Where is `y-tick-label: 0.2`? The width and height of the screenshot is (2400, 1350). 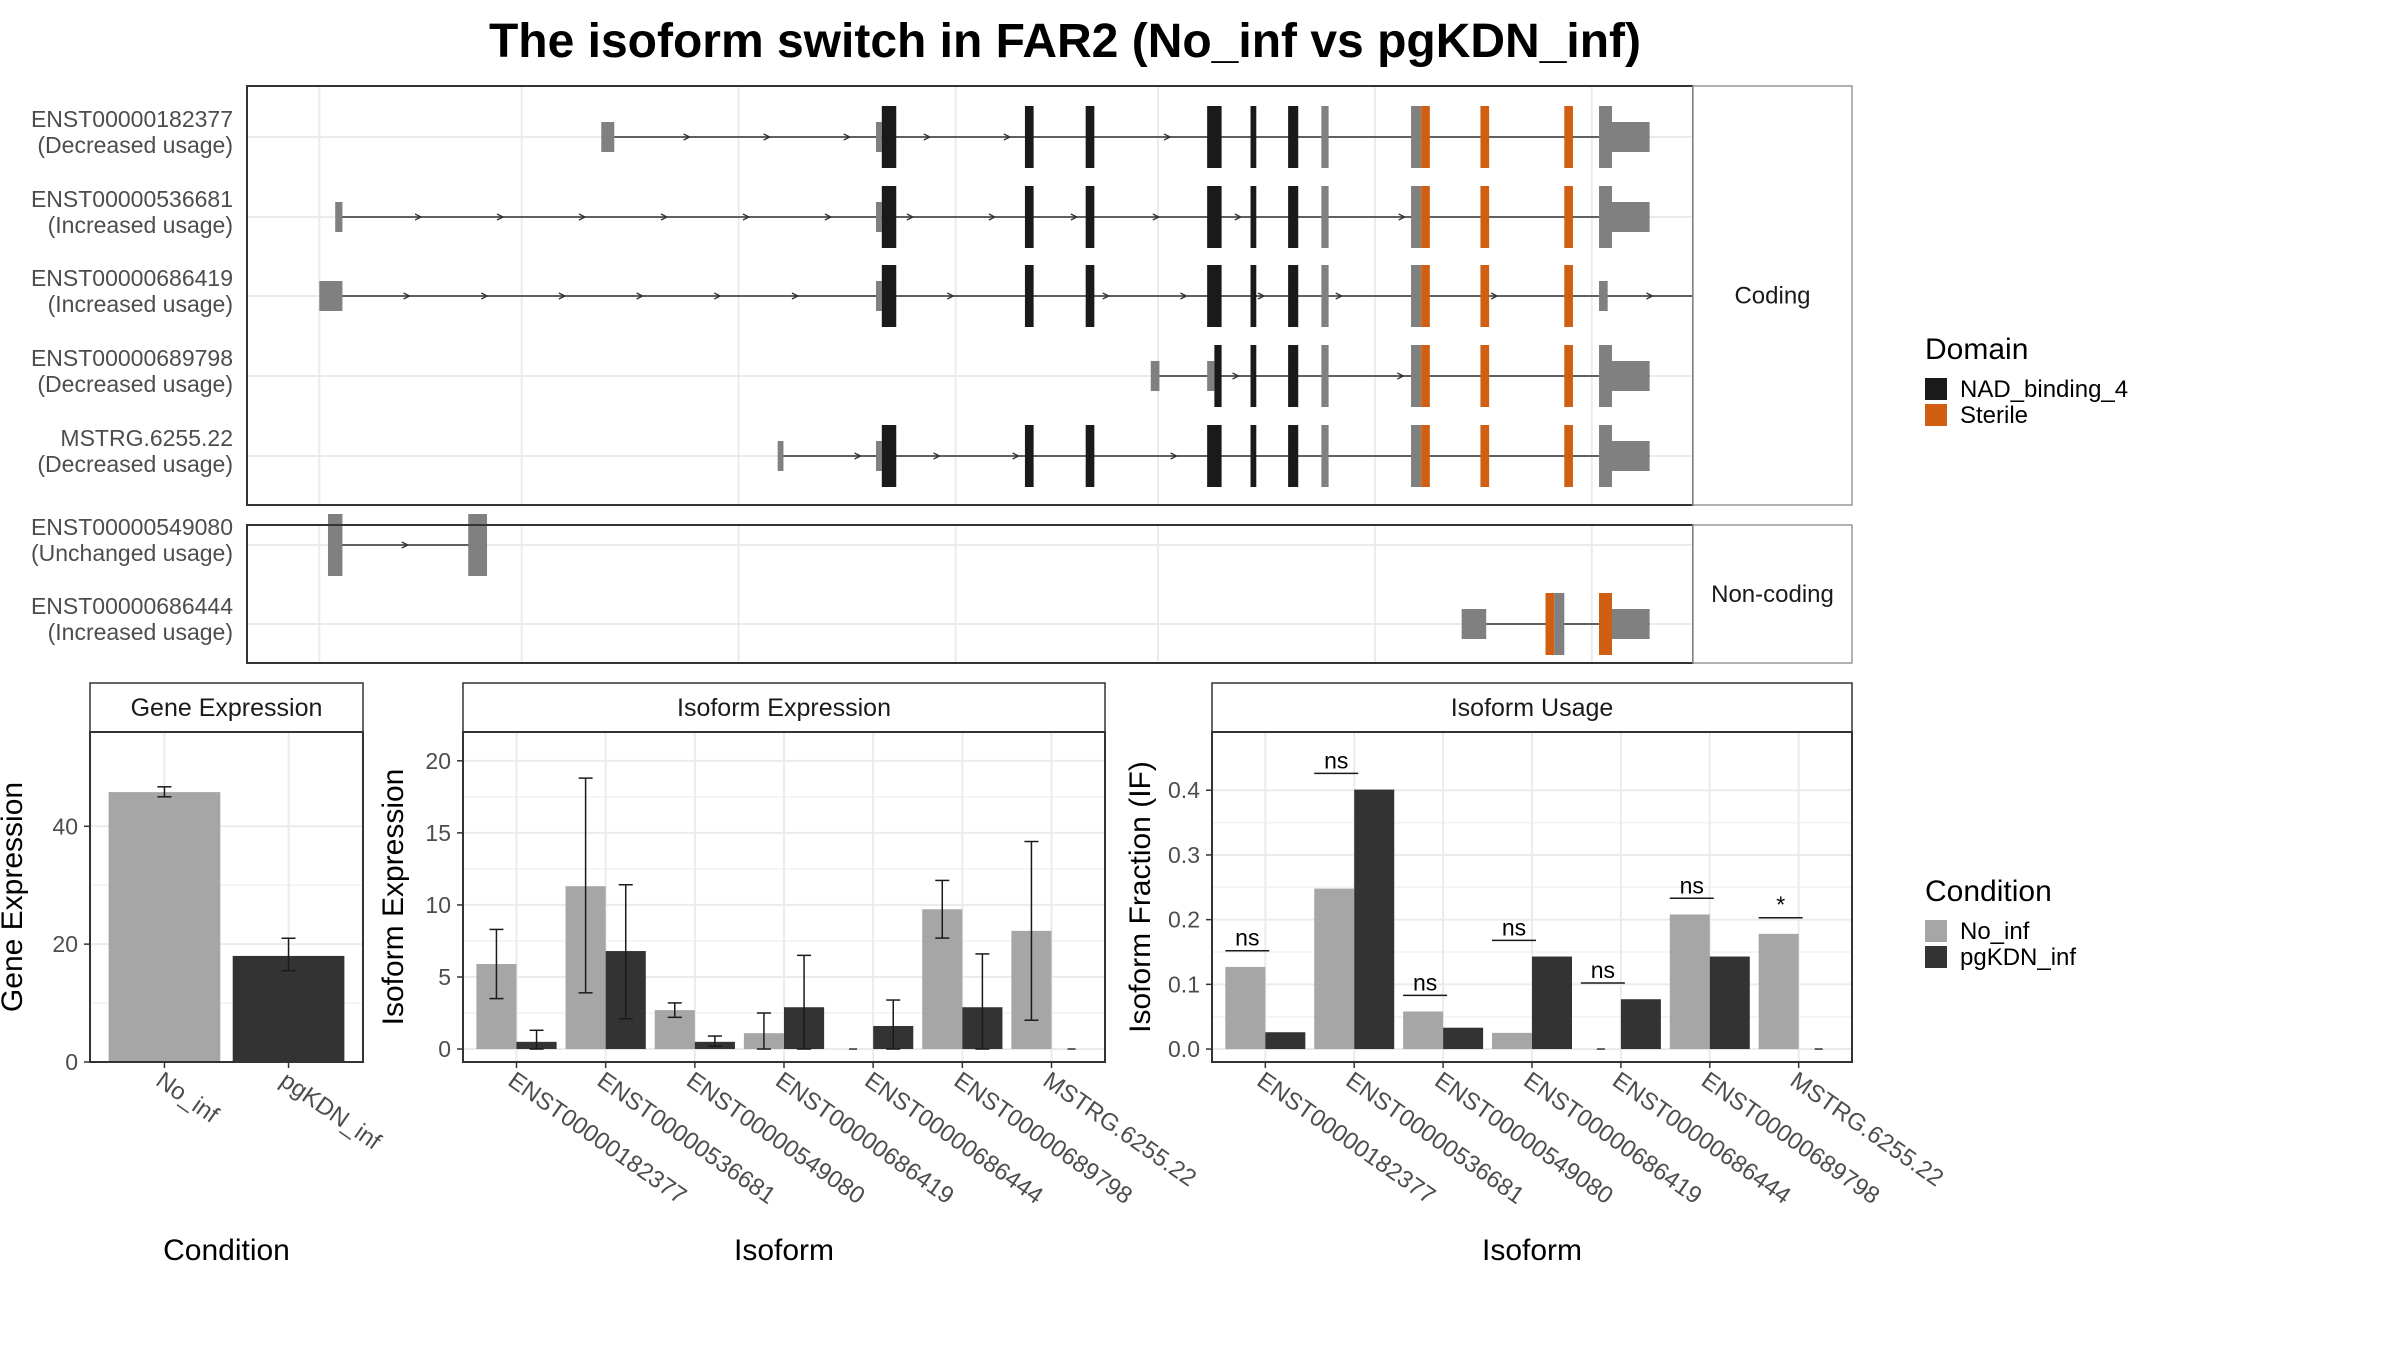 y-tick-label: 0.2 is located at coordinates (1184, 920).